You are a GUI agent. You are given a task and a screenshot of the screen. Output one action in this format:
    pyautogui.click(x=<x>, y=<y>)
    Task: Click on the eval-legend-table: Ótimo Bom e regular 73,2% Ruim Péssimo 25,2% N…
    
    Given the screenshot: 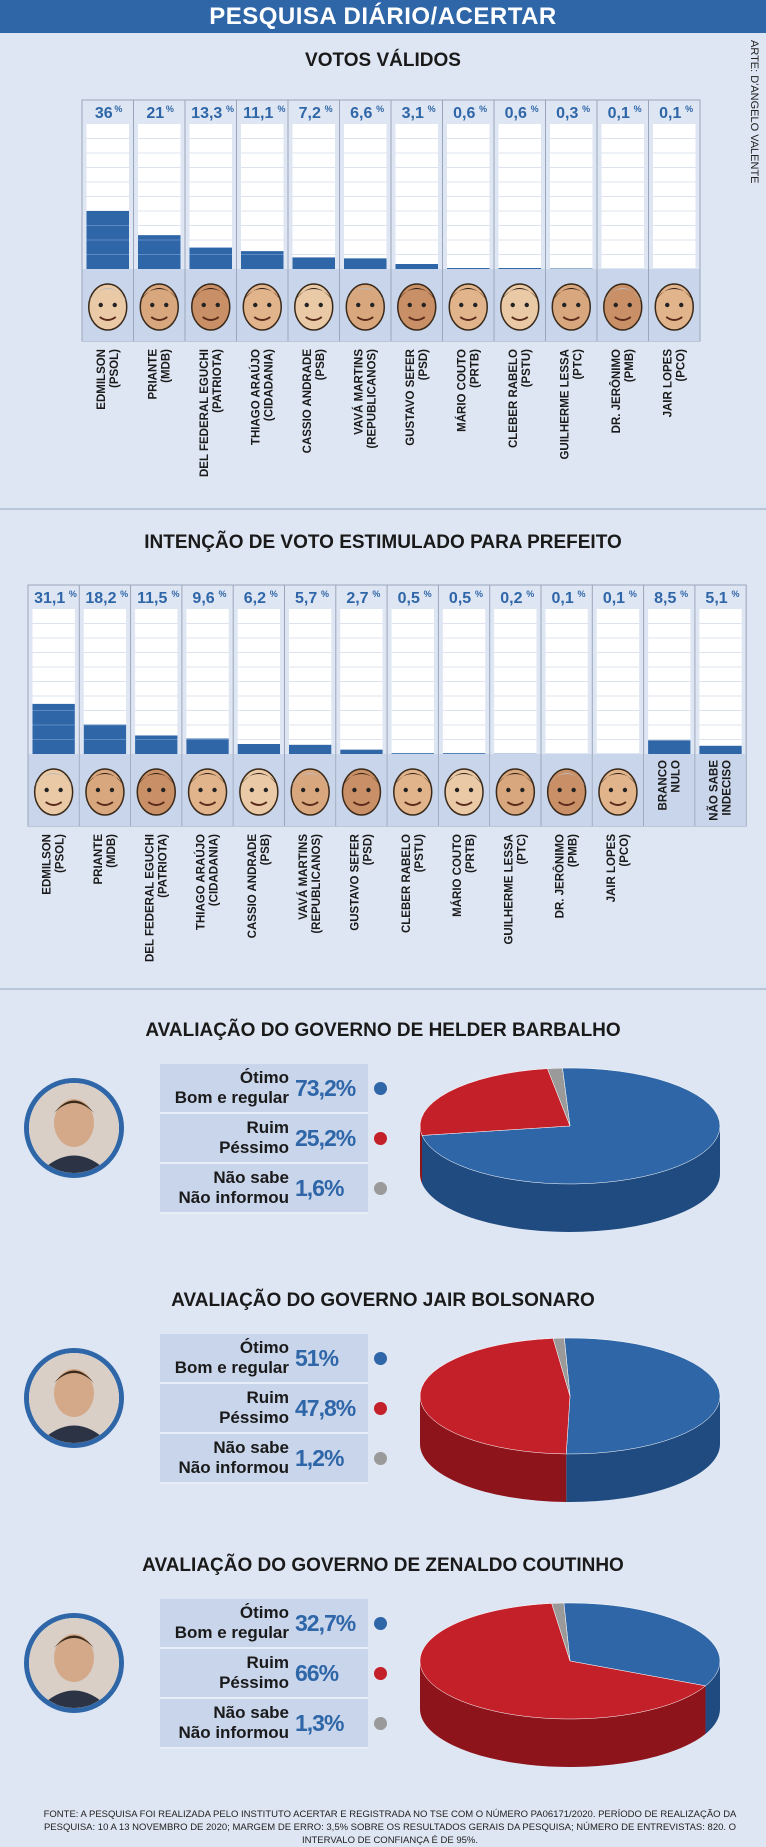 What is the action you would take?
    pyautogui.click(x=264, y=1139)
    